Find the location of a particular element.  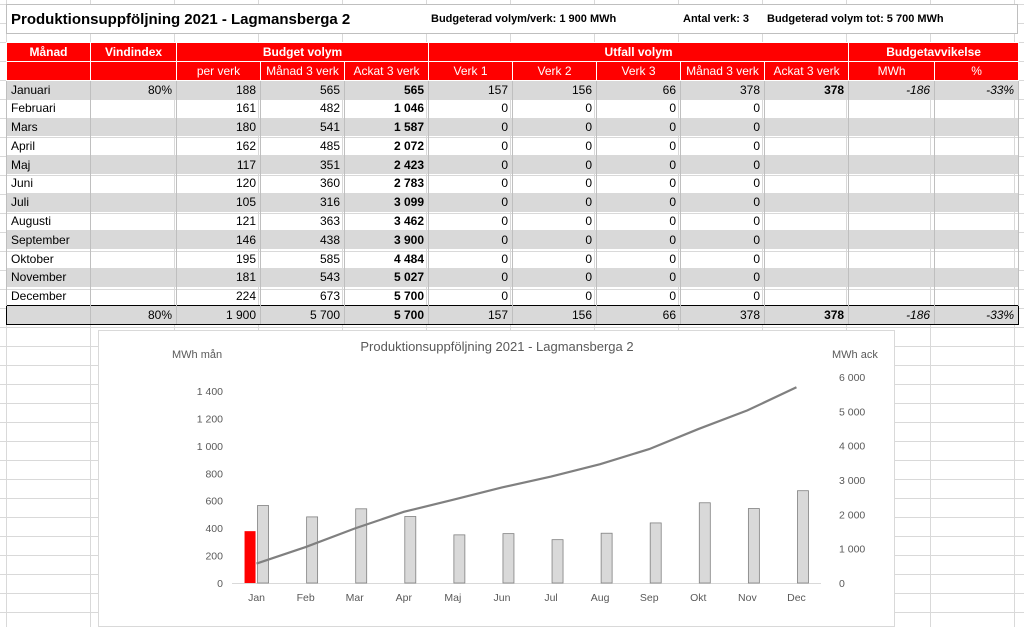

sub-header-per-verk: per verk is located at coordinates (218, 70).